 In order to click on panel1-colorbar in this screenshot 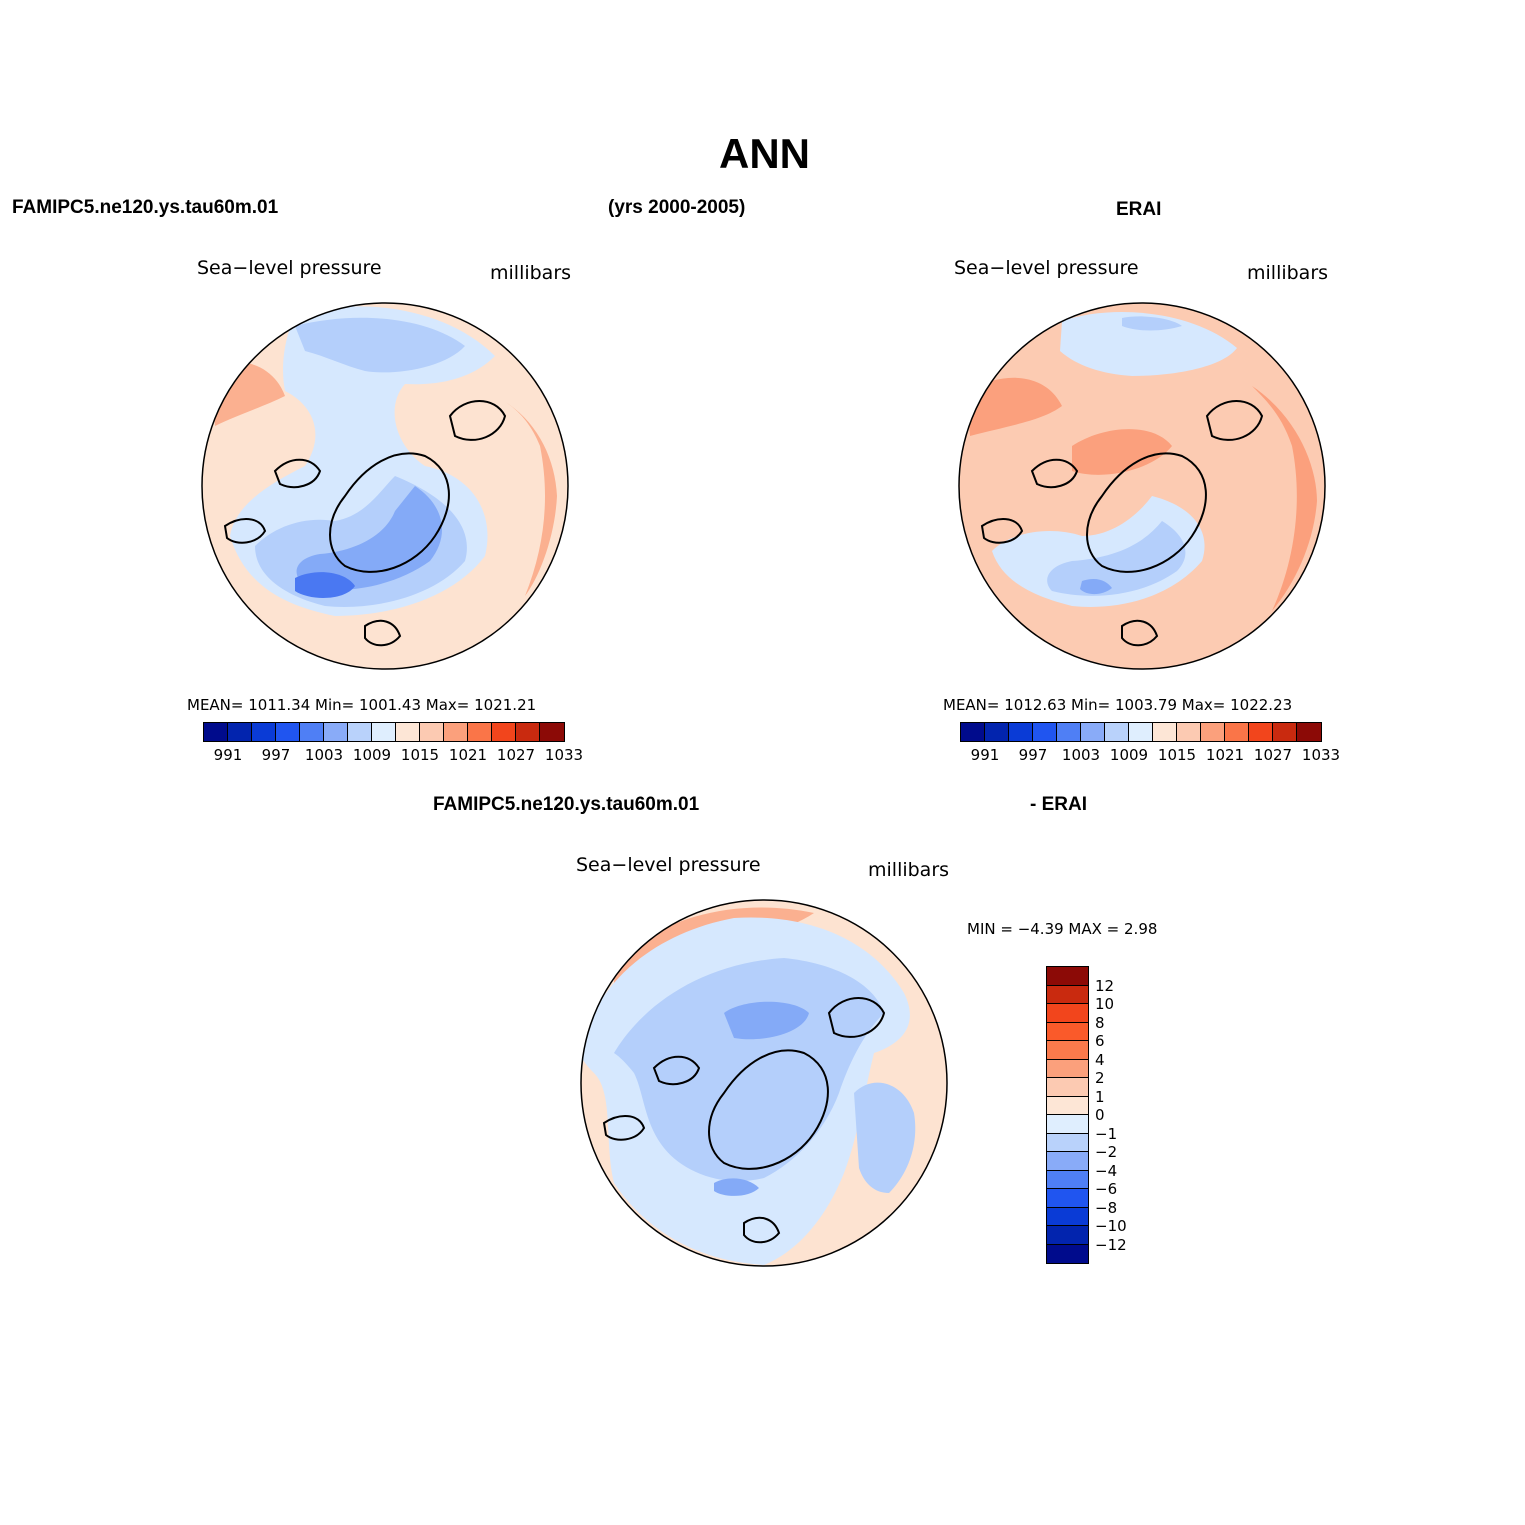, I will do `click(384, 732)`.